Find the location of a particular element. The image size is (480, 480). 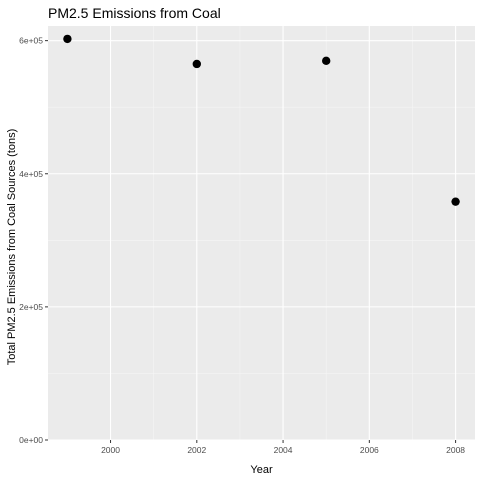

y-tick-label: 4e+05 is located at coordinates (31, 174).